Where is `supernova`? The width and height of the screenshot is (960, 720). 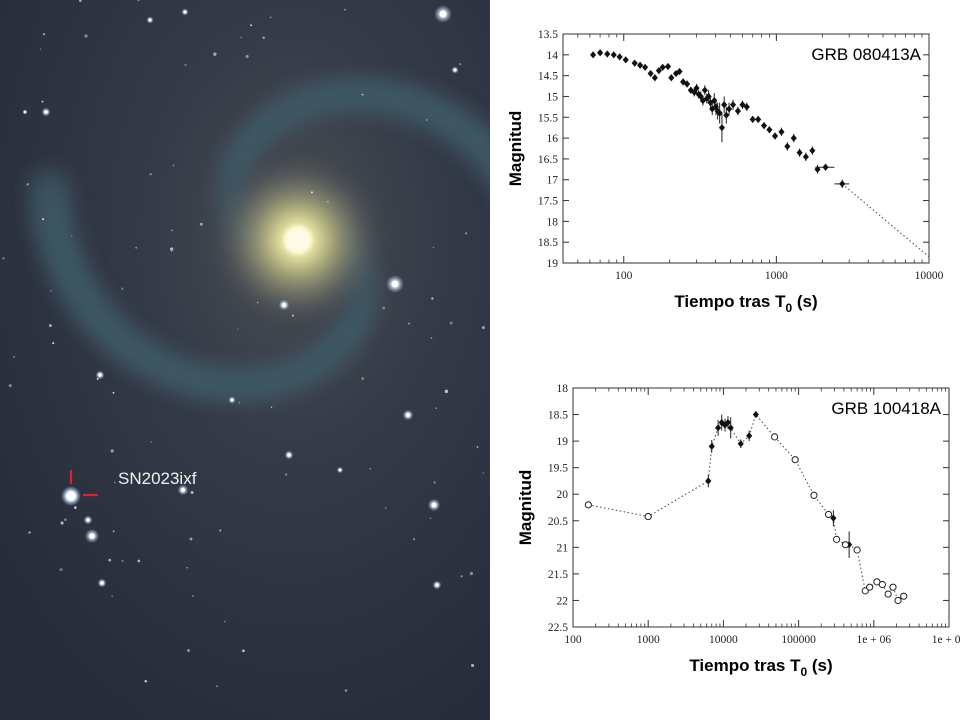
supernova is located at coordinates (71, 496).